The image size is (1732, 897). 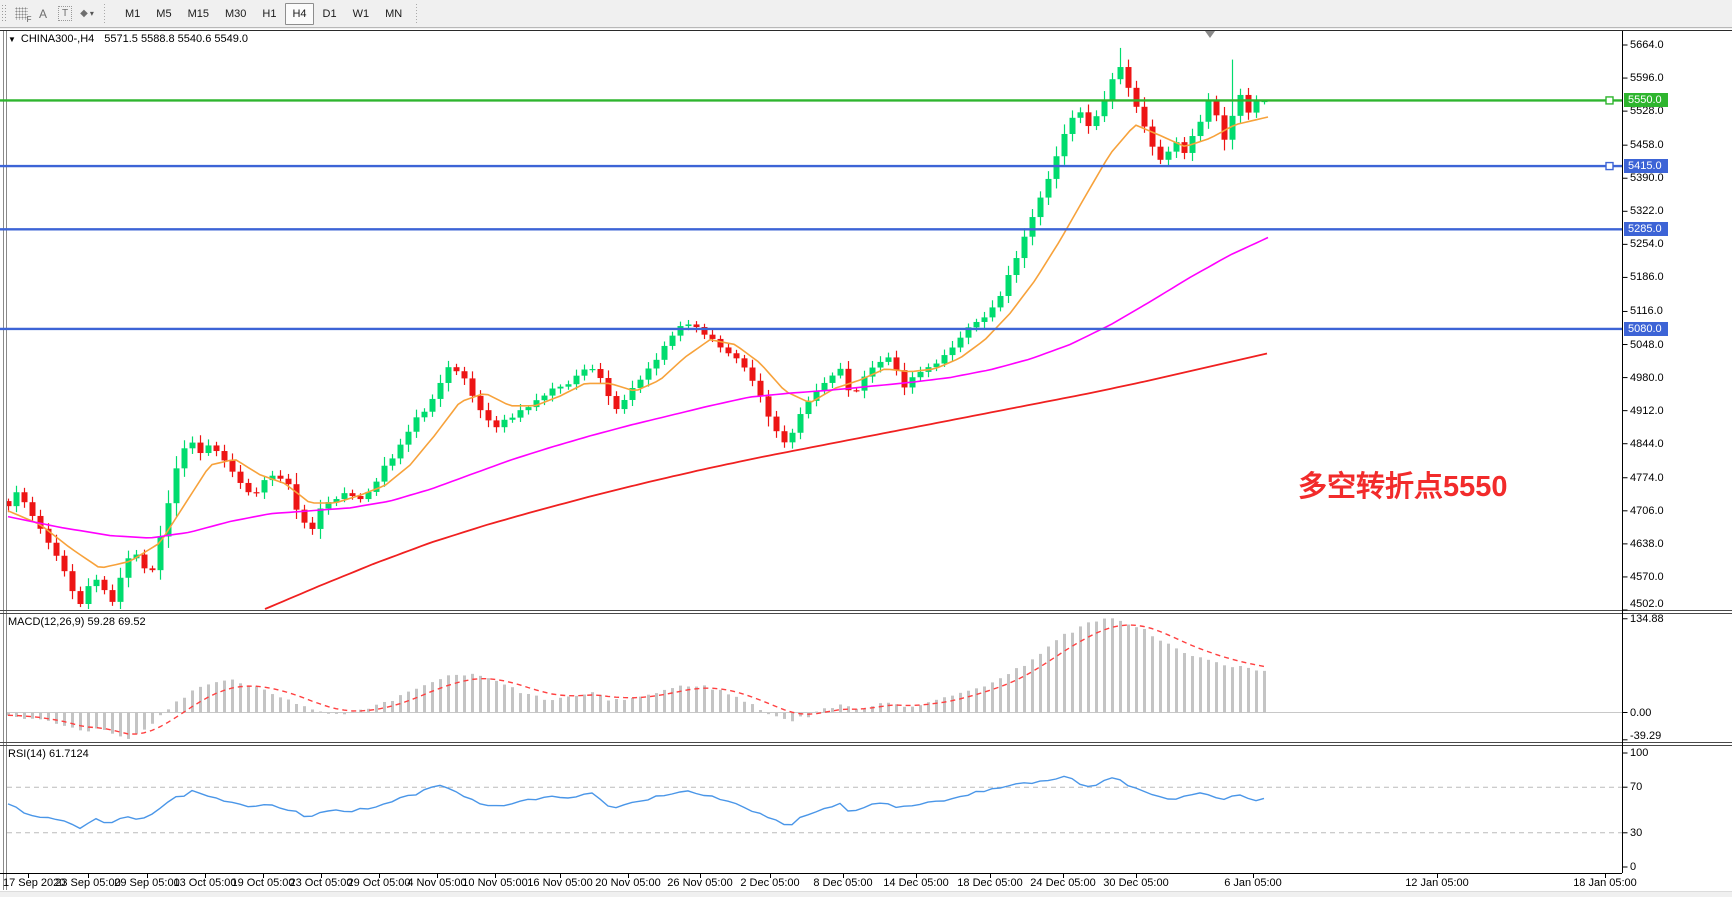 I want to click on tool-dropdown-caret: ▾, so click(x=91, y=13).